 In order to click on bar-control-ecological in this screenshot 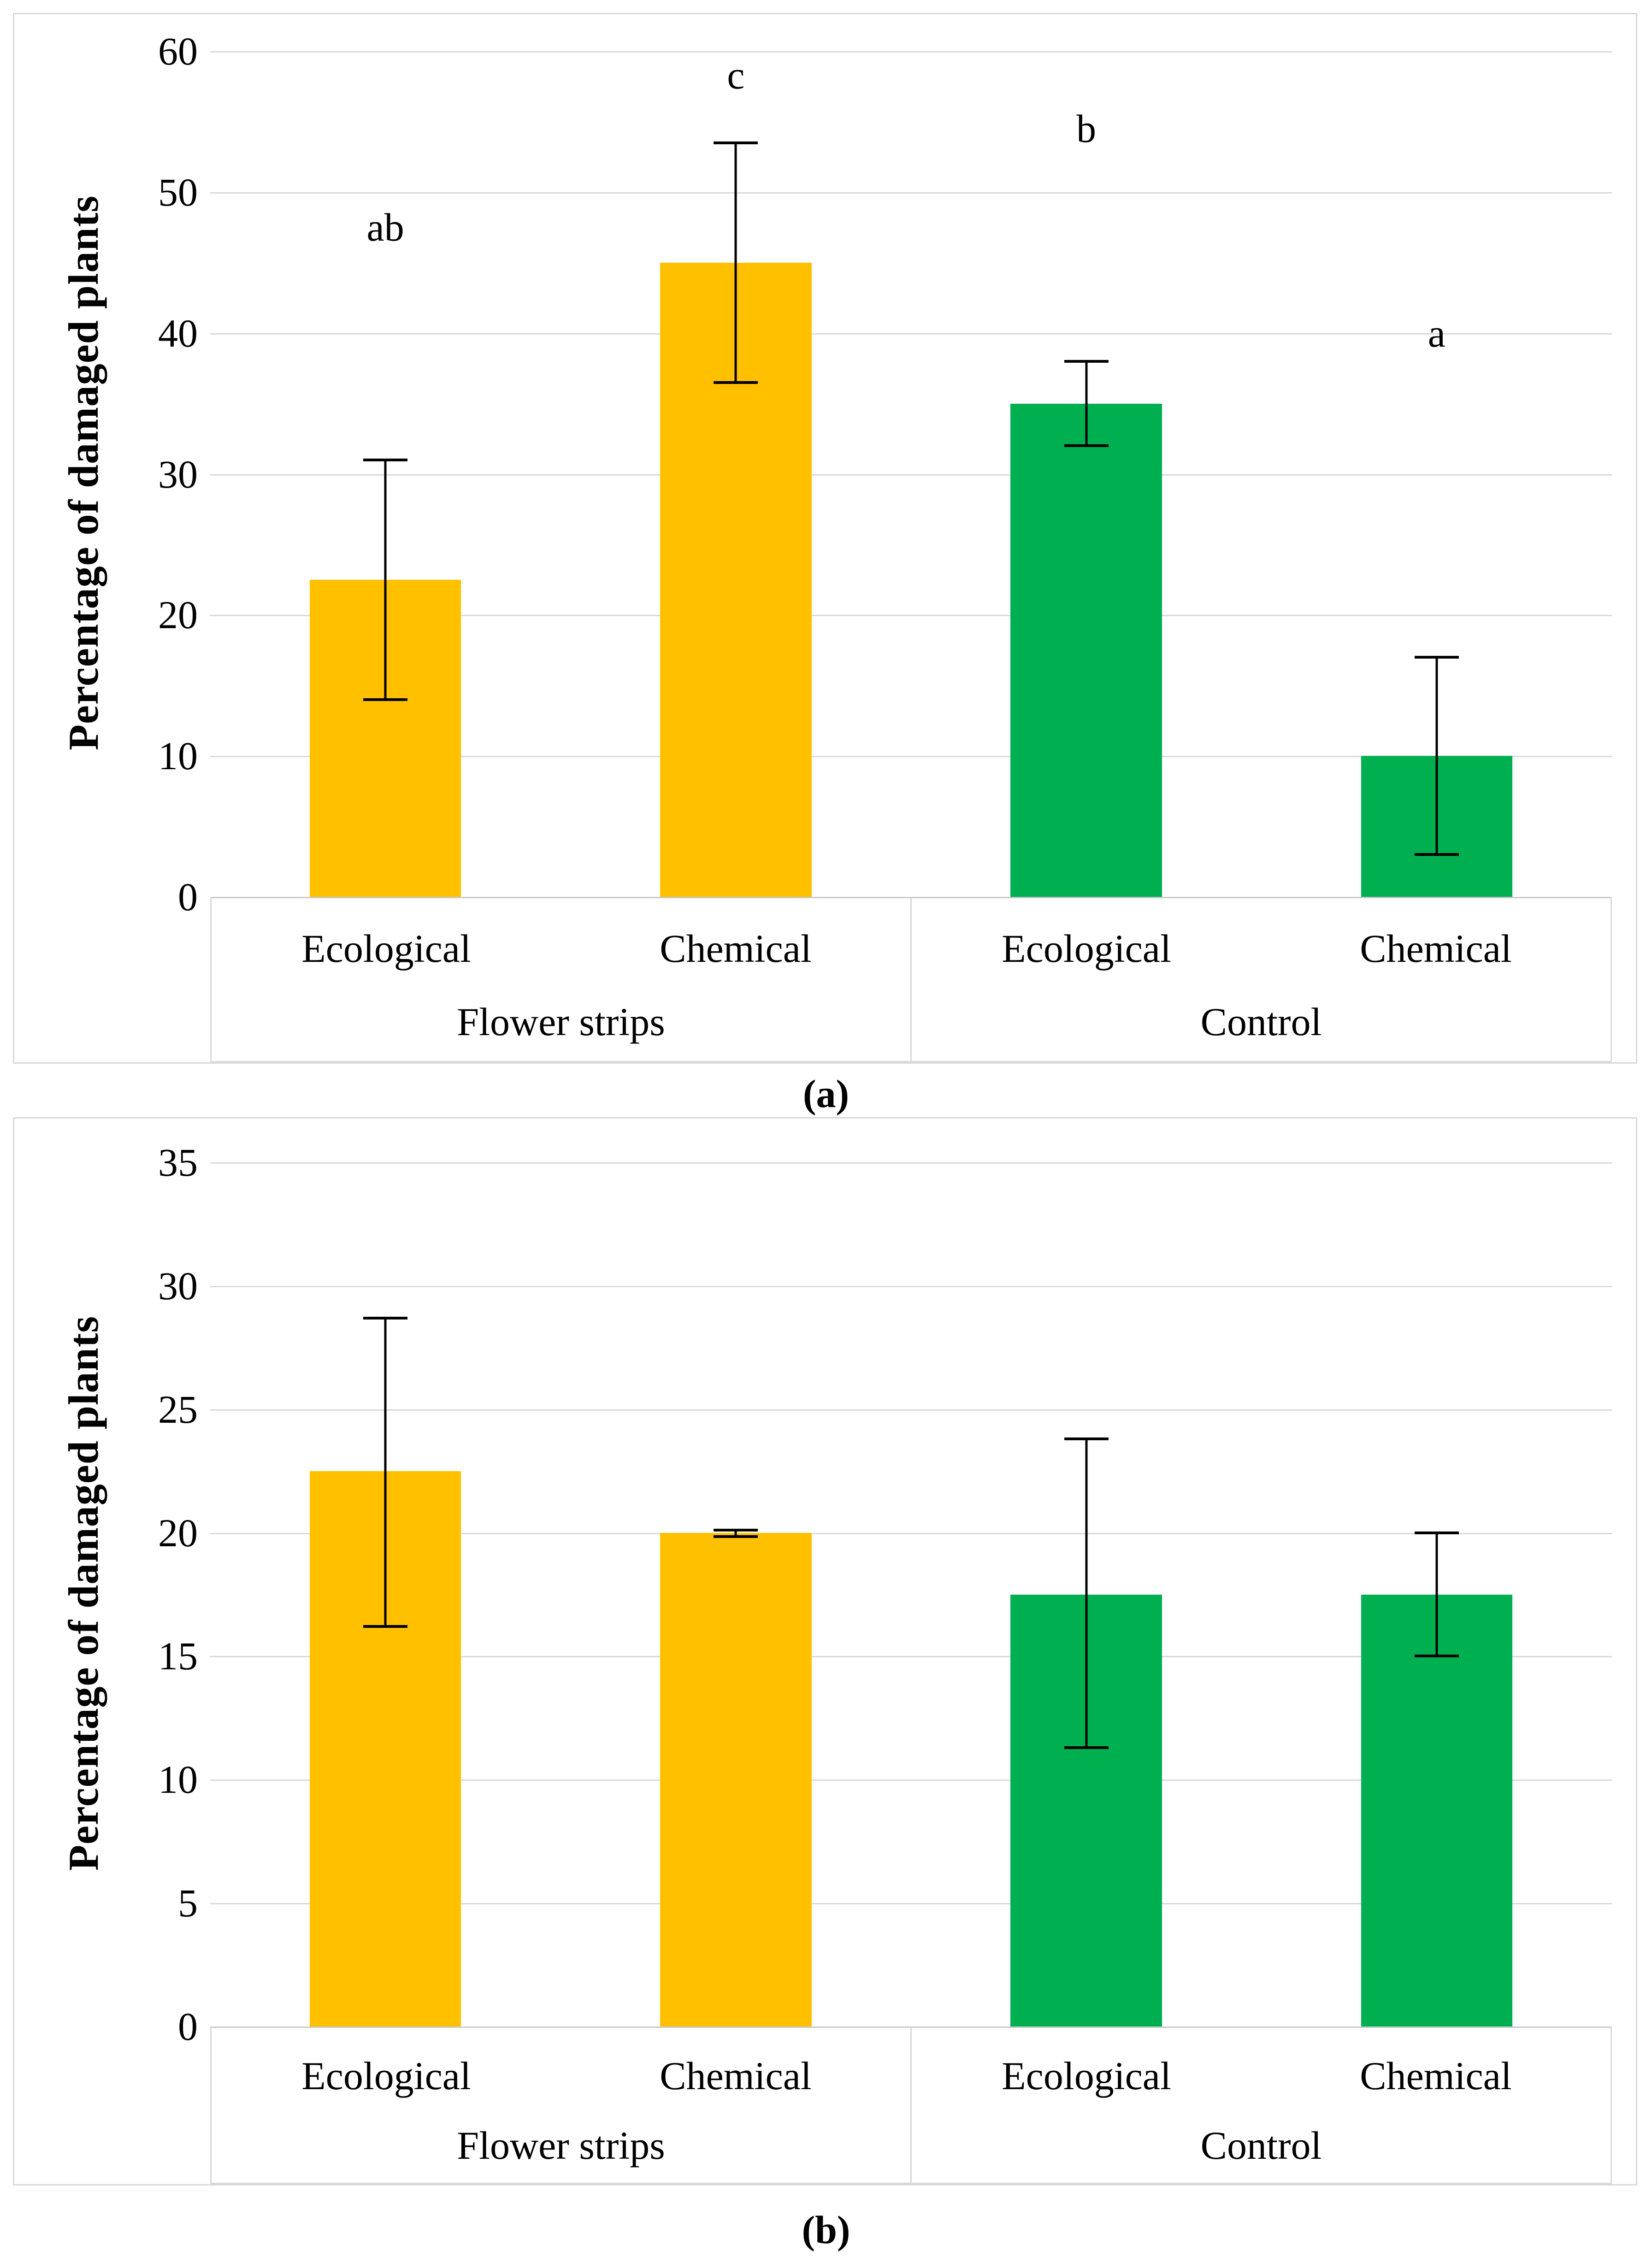, I will do `click(1086, 650)`.